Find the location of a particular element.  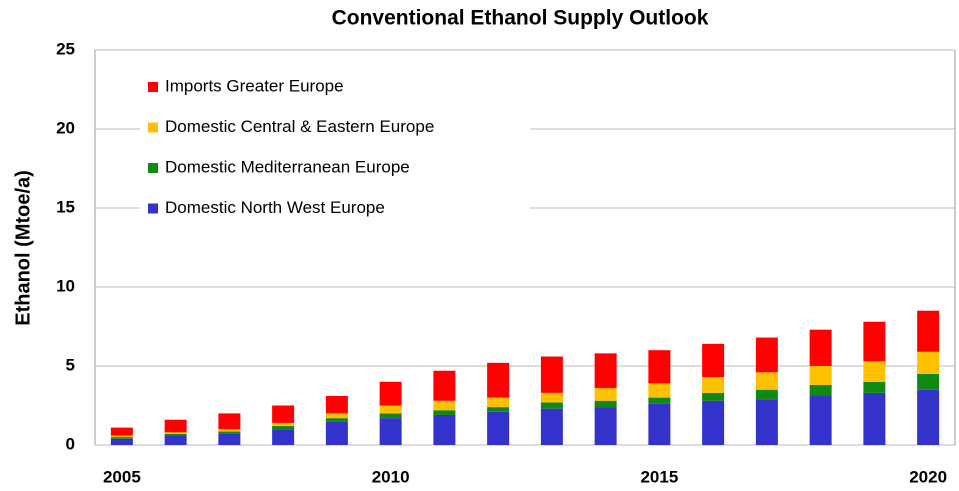

y-tick-label: 0 is located at coordinates (70, 443).